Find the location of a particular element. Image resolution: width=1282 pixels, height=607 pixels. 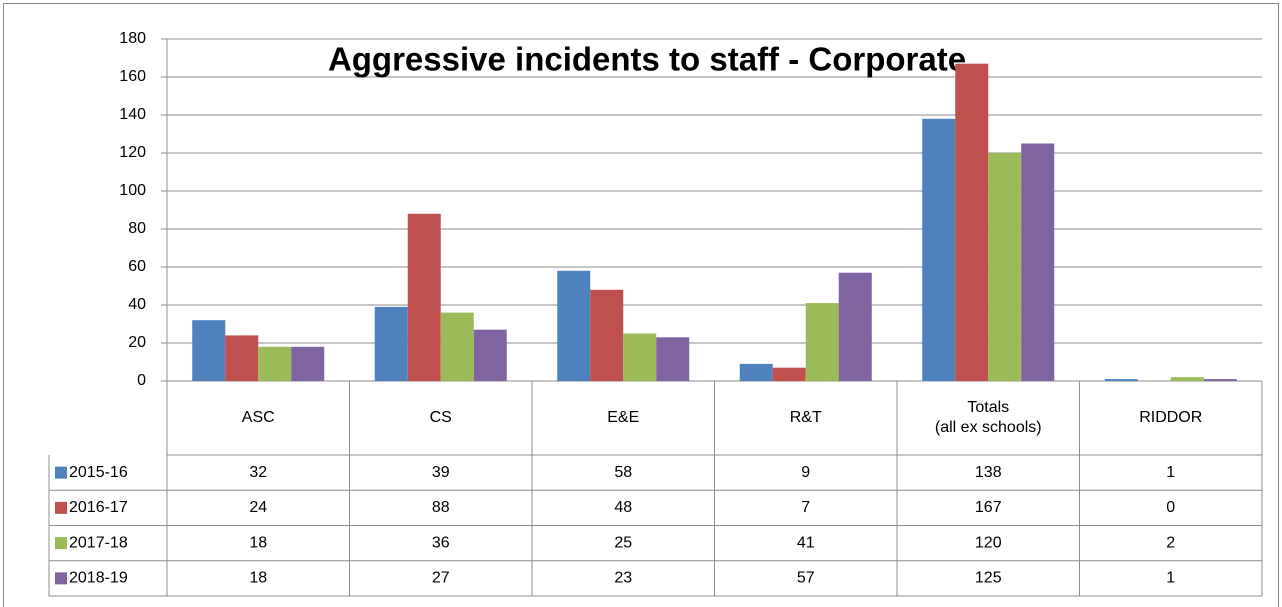

table-cell: 88 is located at coordinates (441, 507).